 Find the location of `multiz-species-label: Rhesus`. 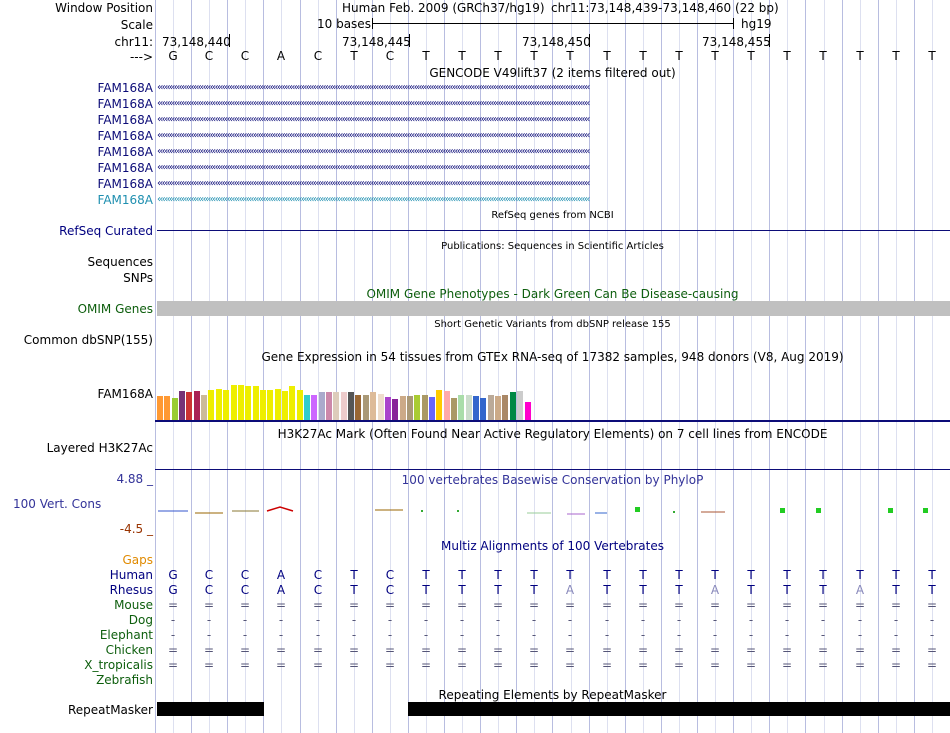

multiz-species-label: Rhesus is located at coordinates (131, 590).